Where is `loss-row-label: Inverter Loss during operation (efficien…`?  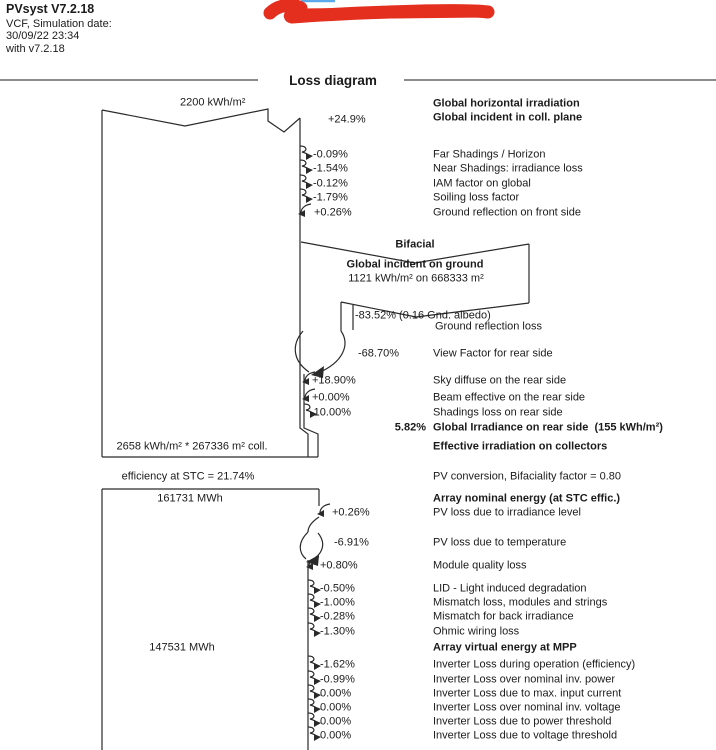
loss-row-label: Inverter Loss during operation (efficien… is located at coordinates (534, 664).